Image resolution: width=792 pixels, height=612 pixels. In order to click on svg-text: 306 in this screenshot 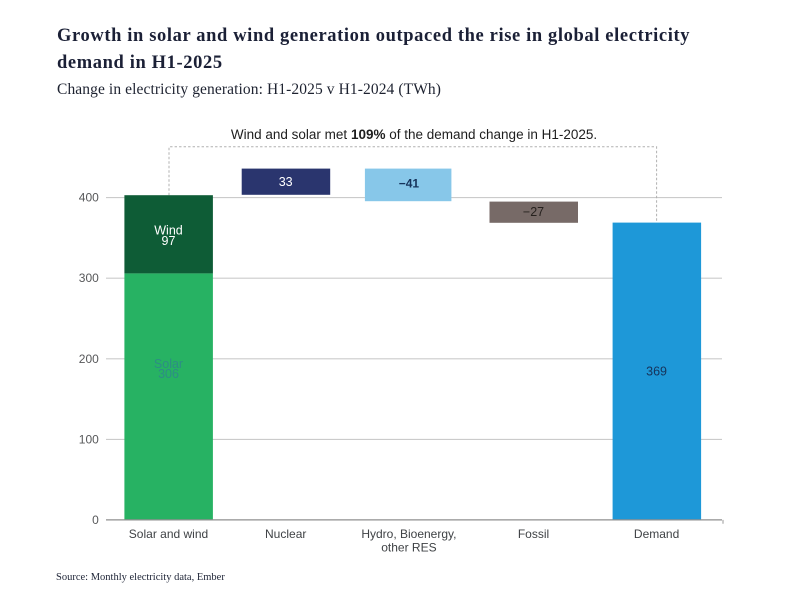, I will do `click(168, 374)`.